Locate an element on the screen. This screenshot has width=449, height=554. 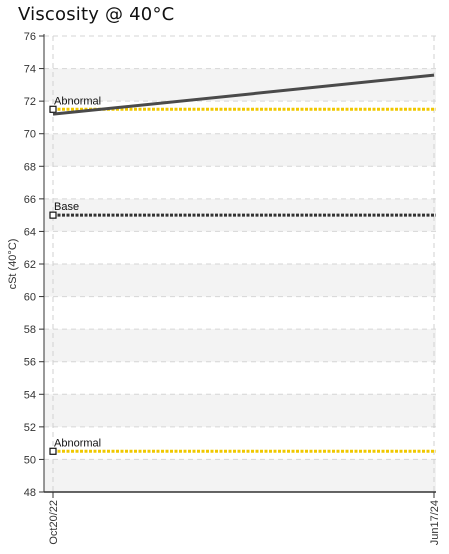
y-tick-label: 52 is located at coordinates (30, 428).